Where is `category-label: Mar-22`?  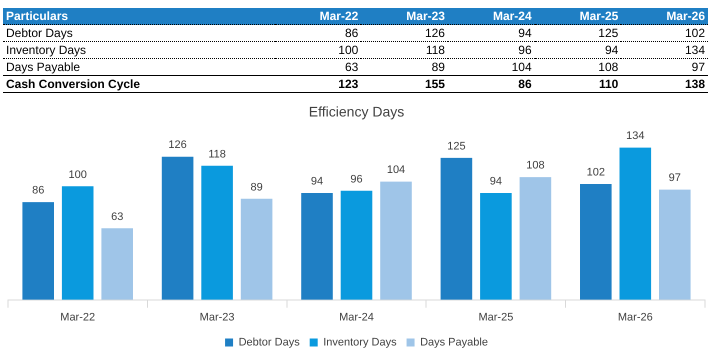
category-label: Mar-22 is located at coordinates (318, 16).